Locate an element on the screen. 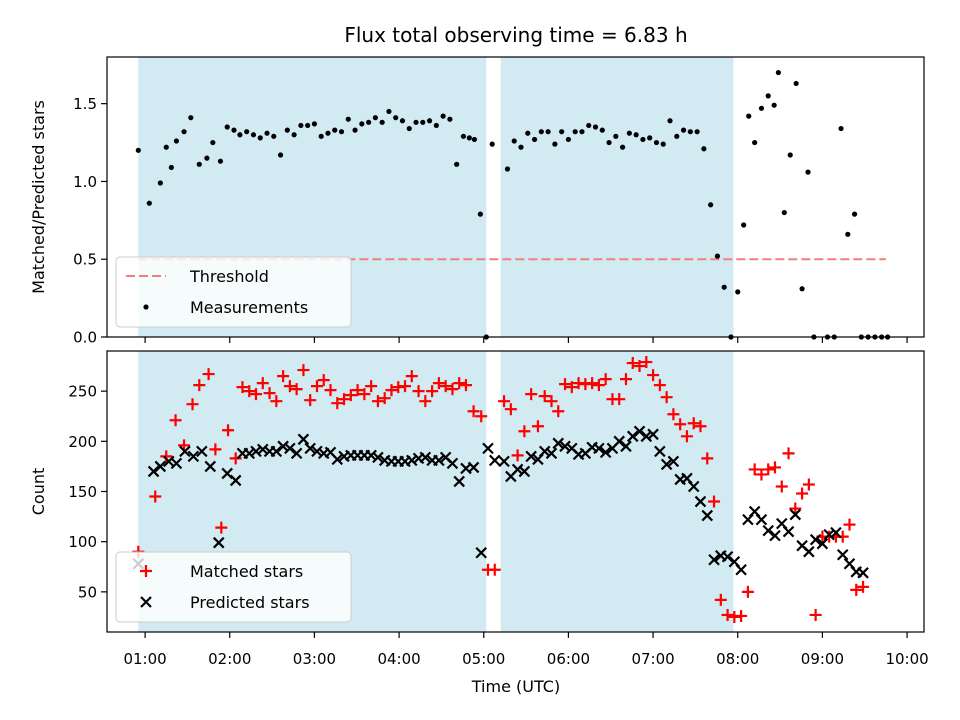 The width and height of the screenshot is (960, 720). legend-label: Measurements is located at coordinates (249, 307).